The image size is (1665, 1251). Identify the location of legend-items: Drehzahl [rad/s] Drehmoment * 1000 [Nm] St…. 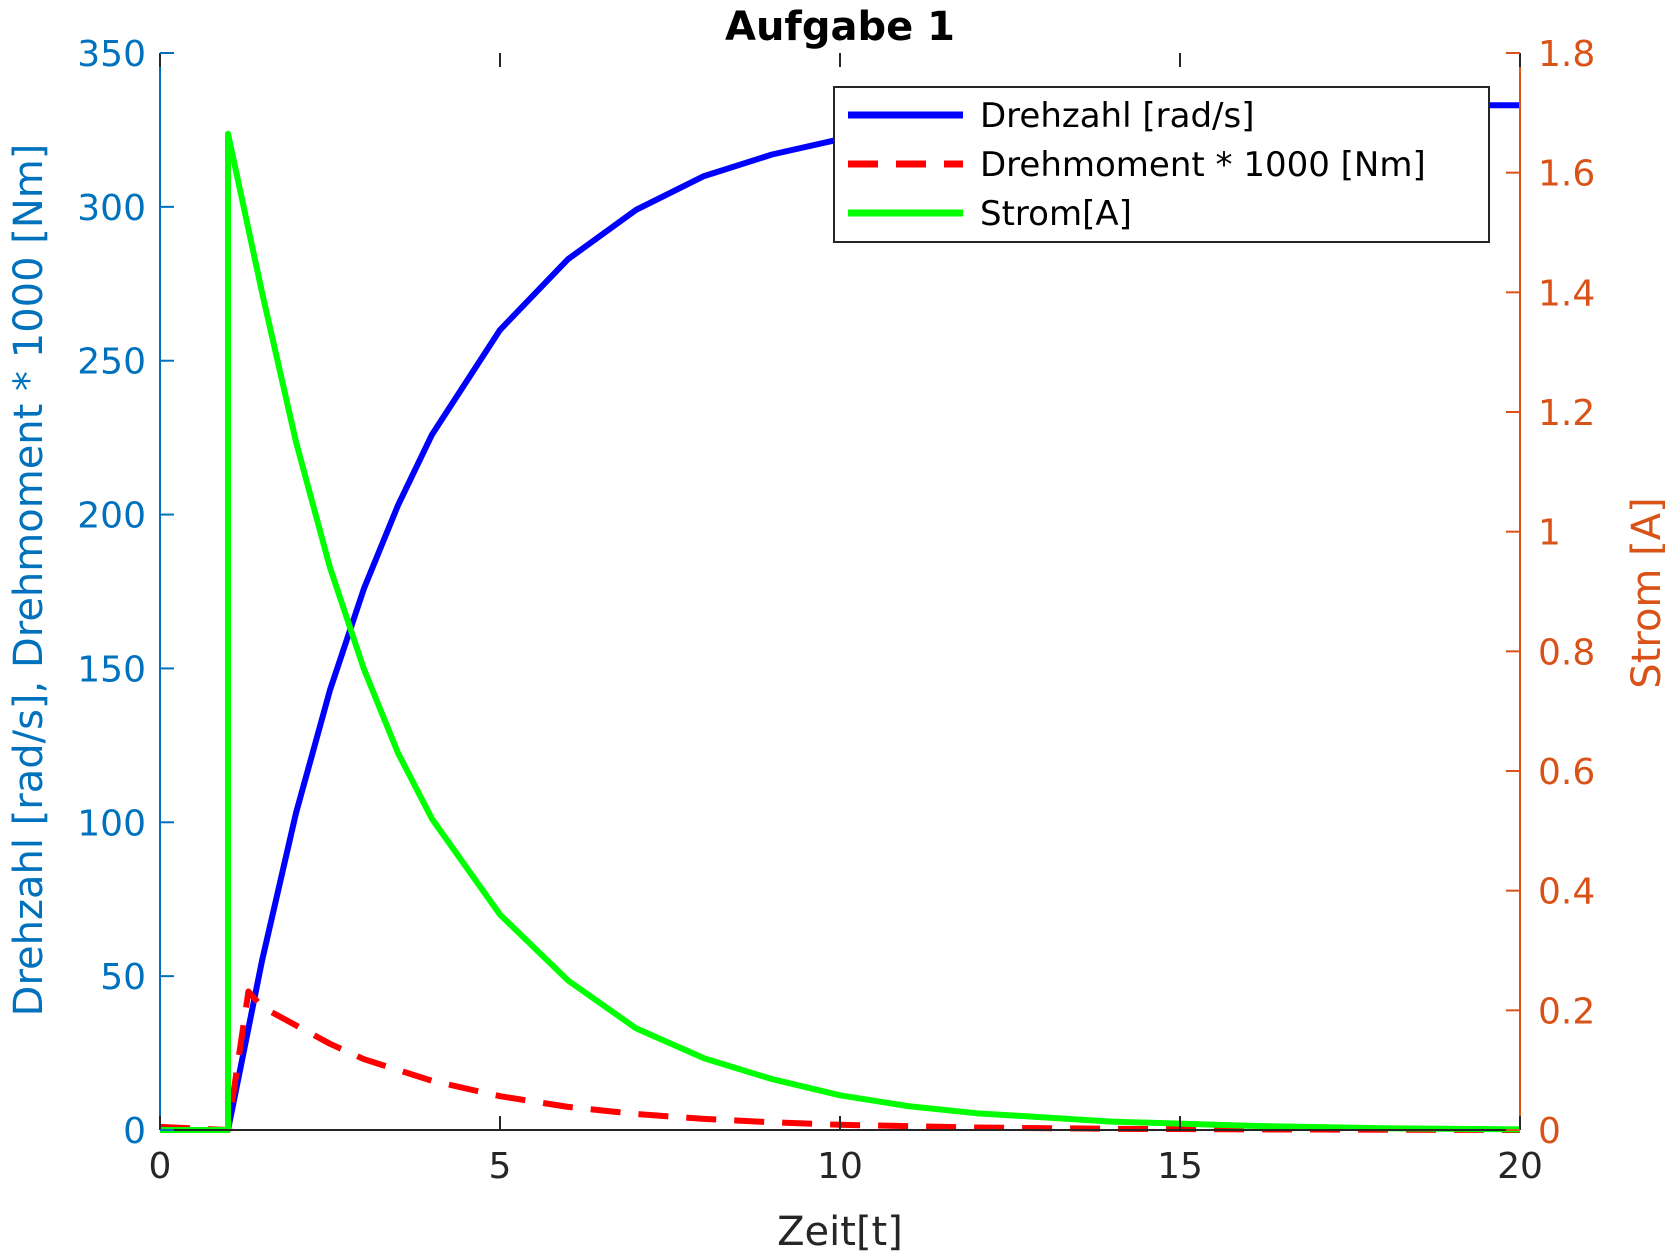
(1137, 165).